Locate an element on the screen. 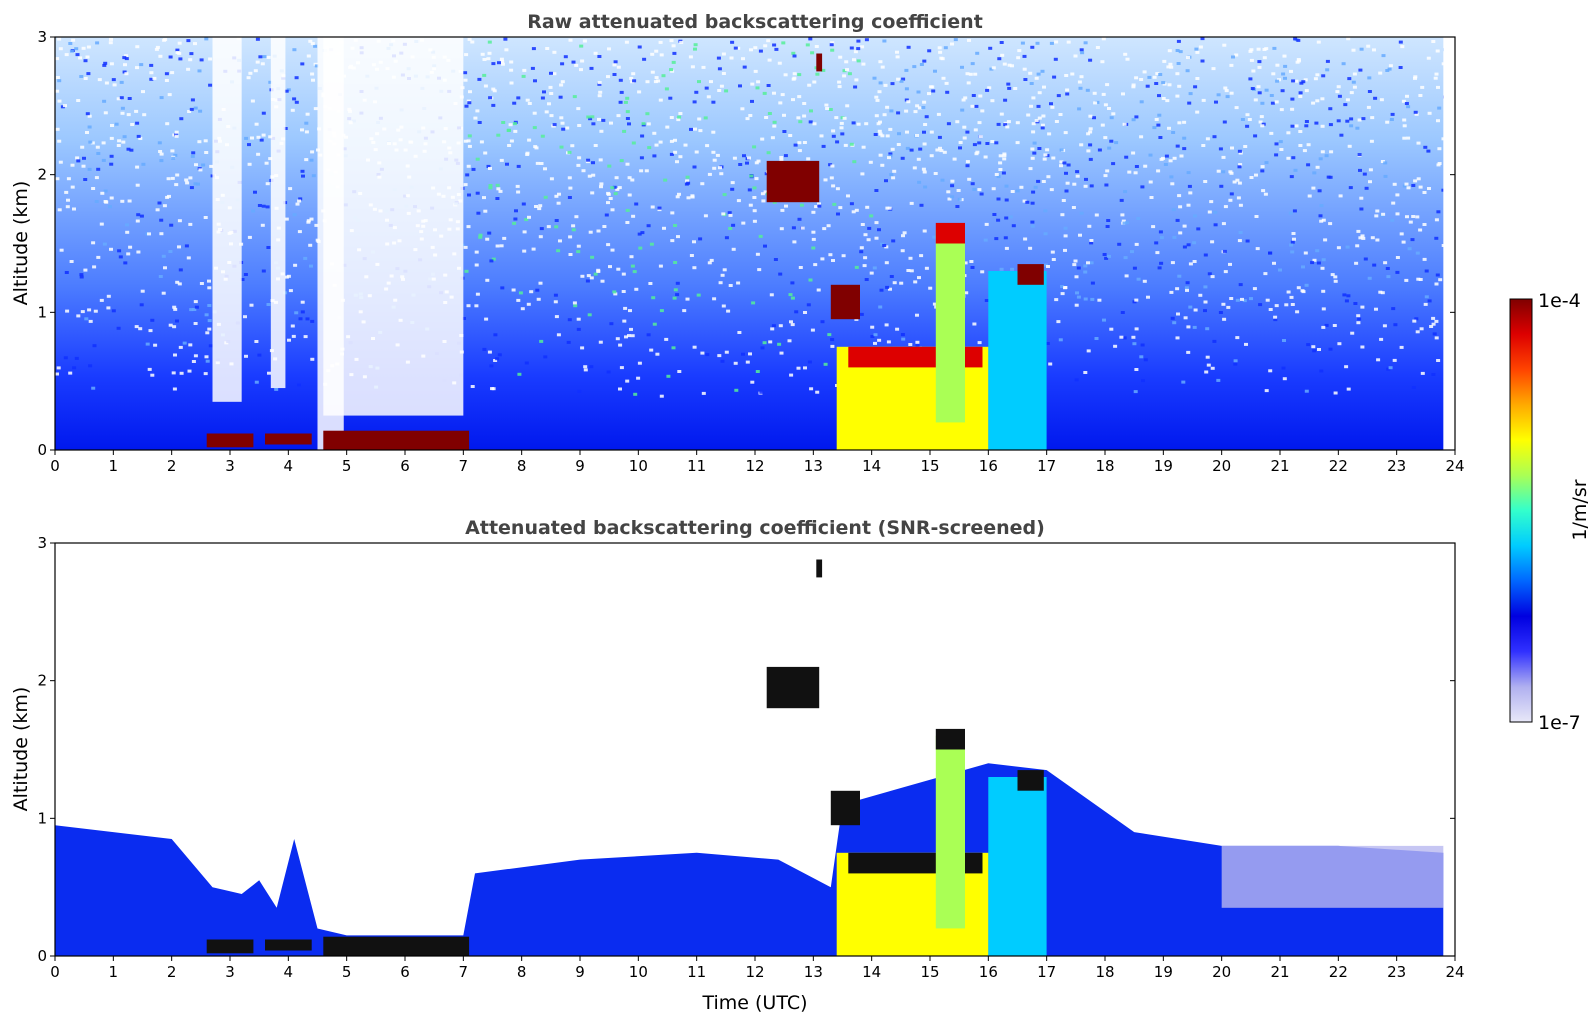 The width and height of the screenshot is (1595, 1020). raw-x-axis: 0 1 2 3 4 5 6 7 8 9 10 11 12 13 14 15 16 17 18 19 20 21 22 23 24 is located at coordinates (757, 462).